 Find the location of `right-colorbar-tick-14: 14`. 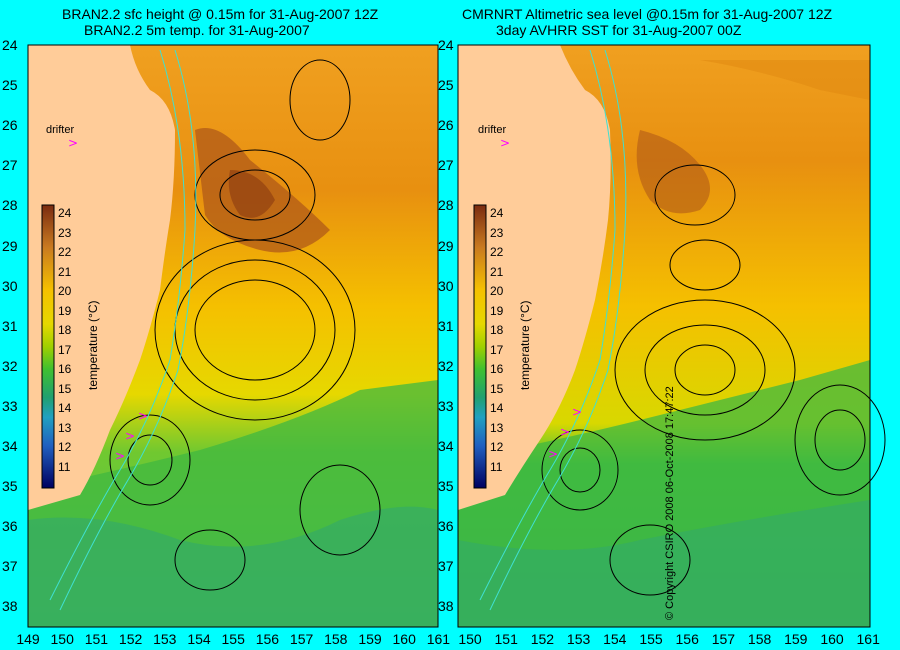

right-colorbar-tick-14: 14 is located at coordinates (497, 408).